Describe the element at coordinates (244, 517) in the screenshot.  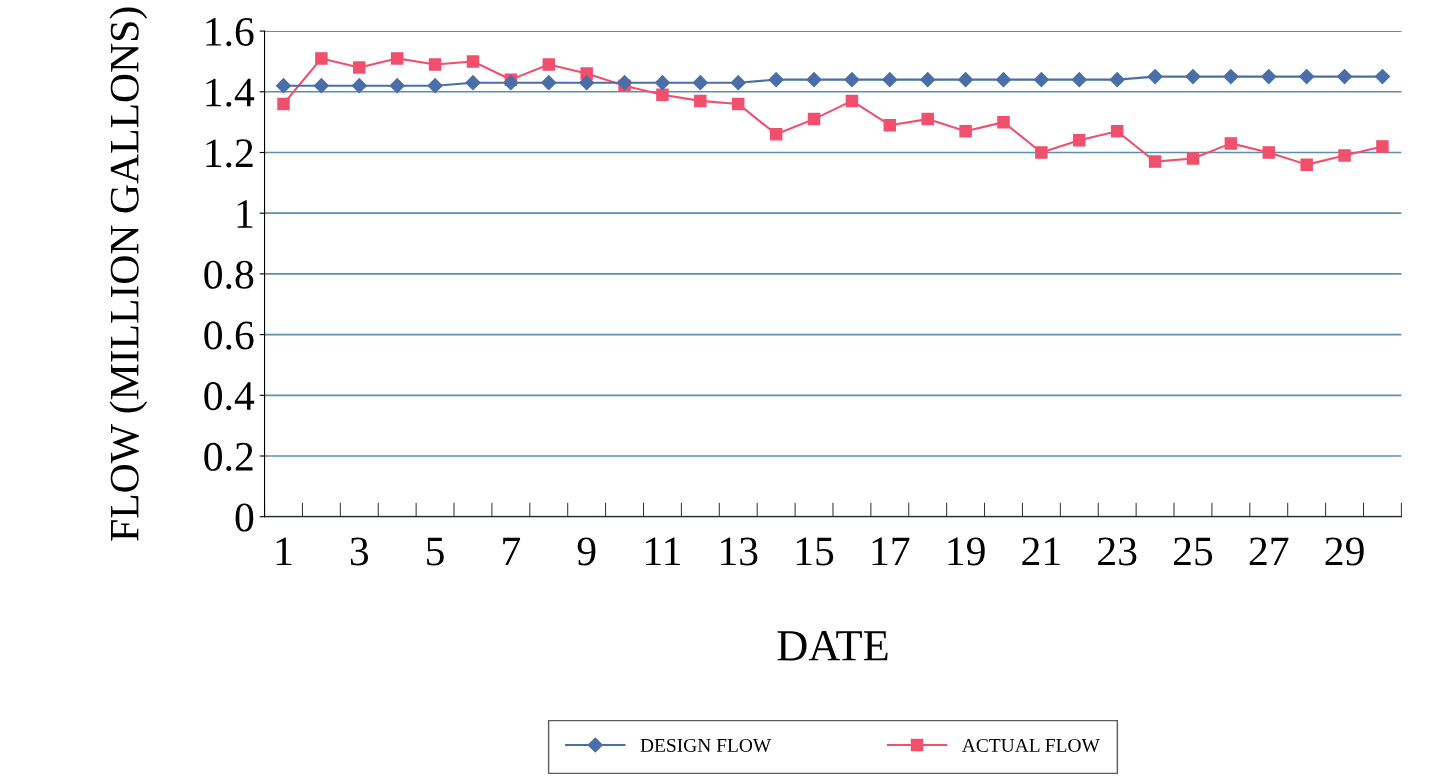
I see `y-tick-label: 0` at that location.